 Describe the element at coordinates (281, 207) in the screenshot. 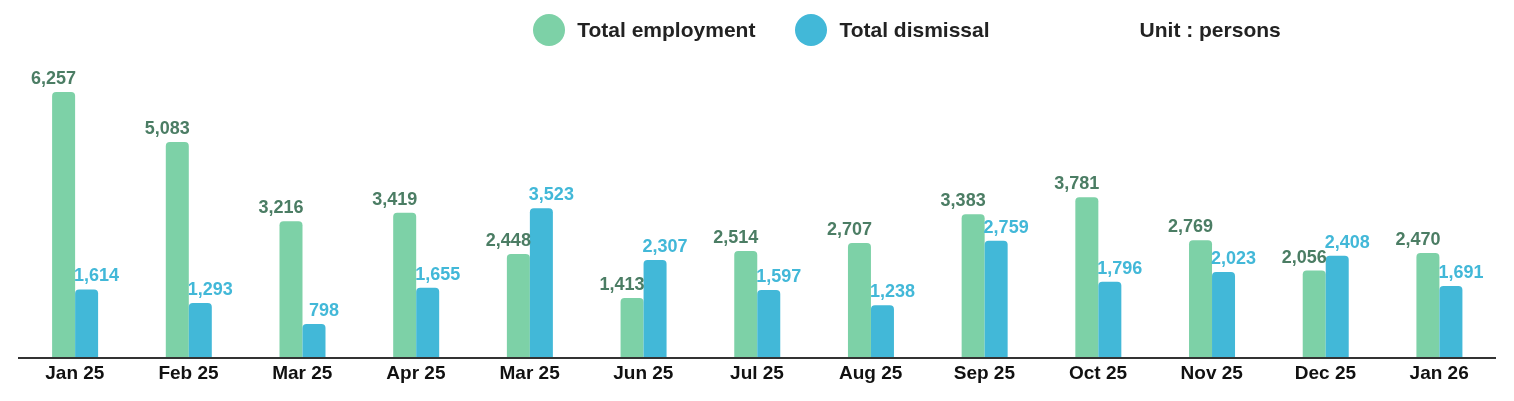

I see `data-label: 3,216` at that location.